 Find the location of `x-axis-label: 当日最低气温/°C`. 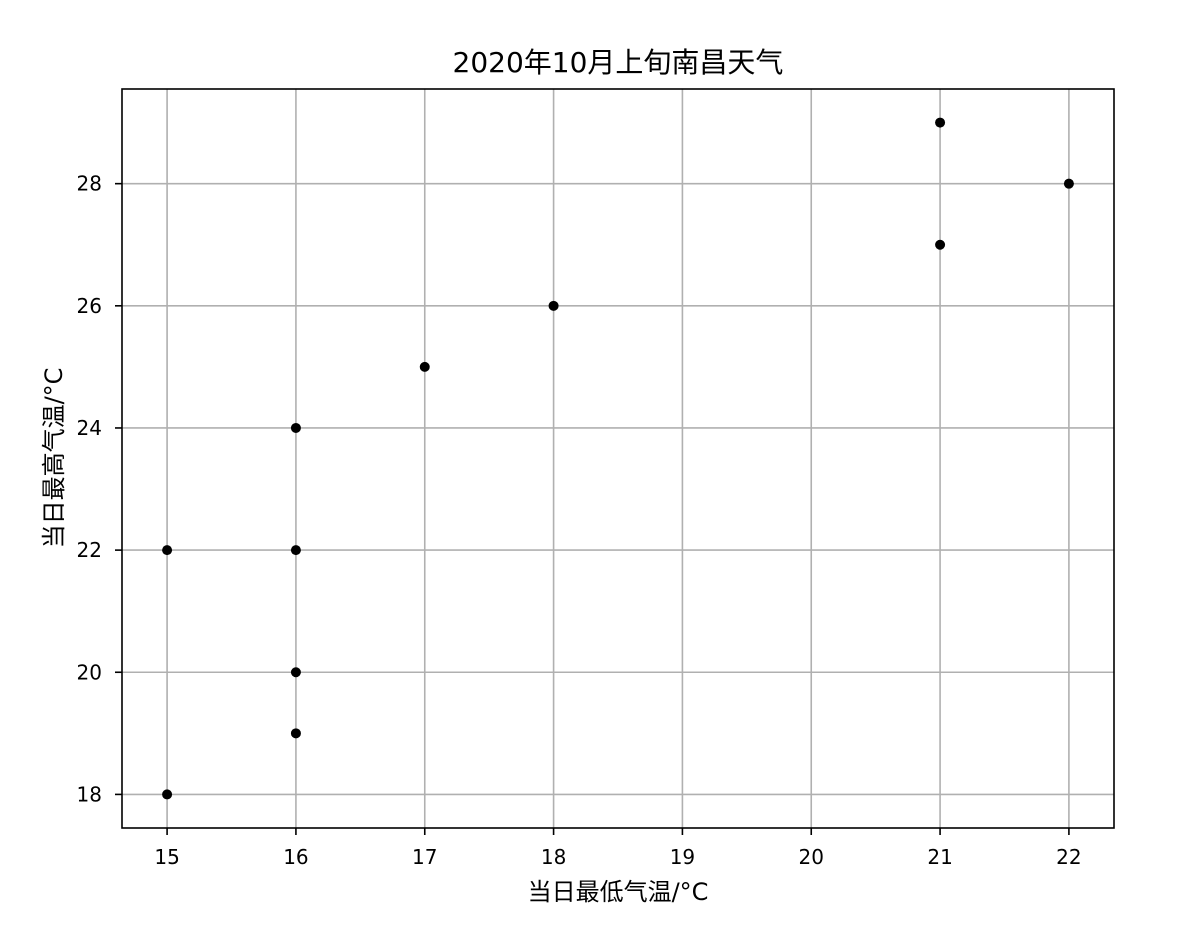

x-axis-label: 当日最低气温/°C is located at coordinates (618, 892).